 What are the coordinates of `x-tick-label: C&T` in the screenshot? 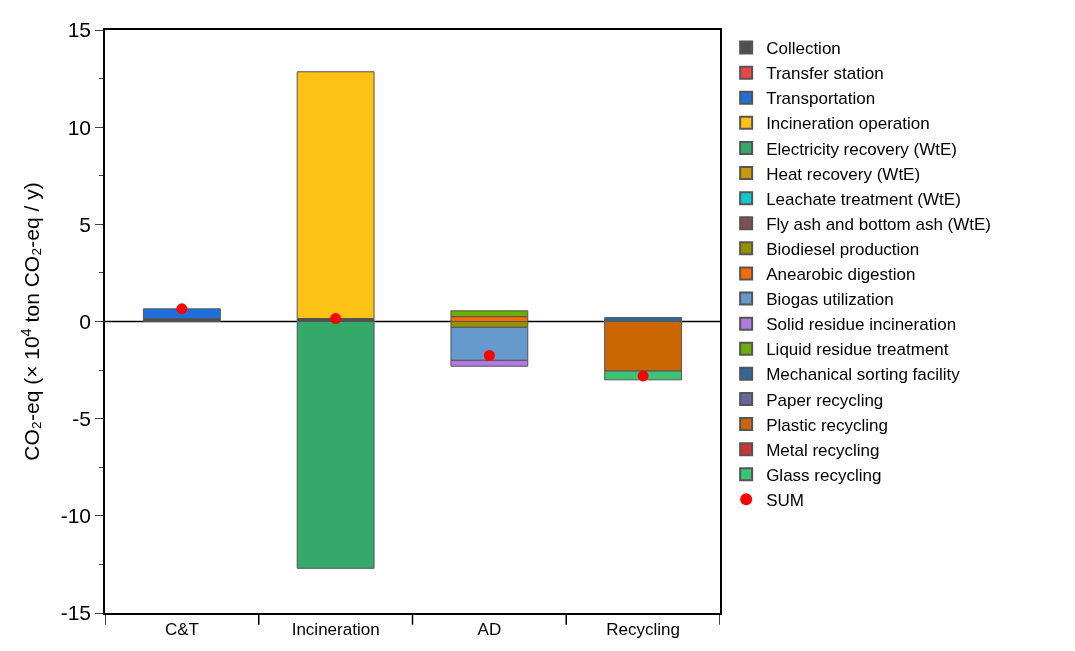 It's located at (181, 630).